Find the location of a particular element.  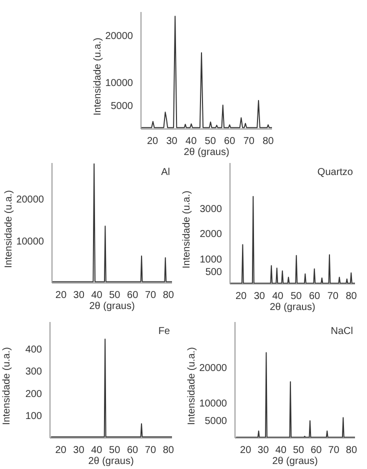

text: Al is located at coordinates (165, 172).